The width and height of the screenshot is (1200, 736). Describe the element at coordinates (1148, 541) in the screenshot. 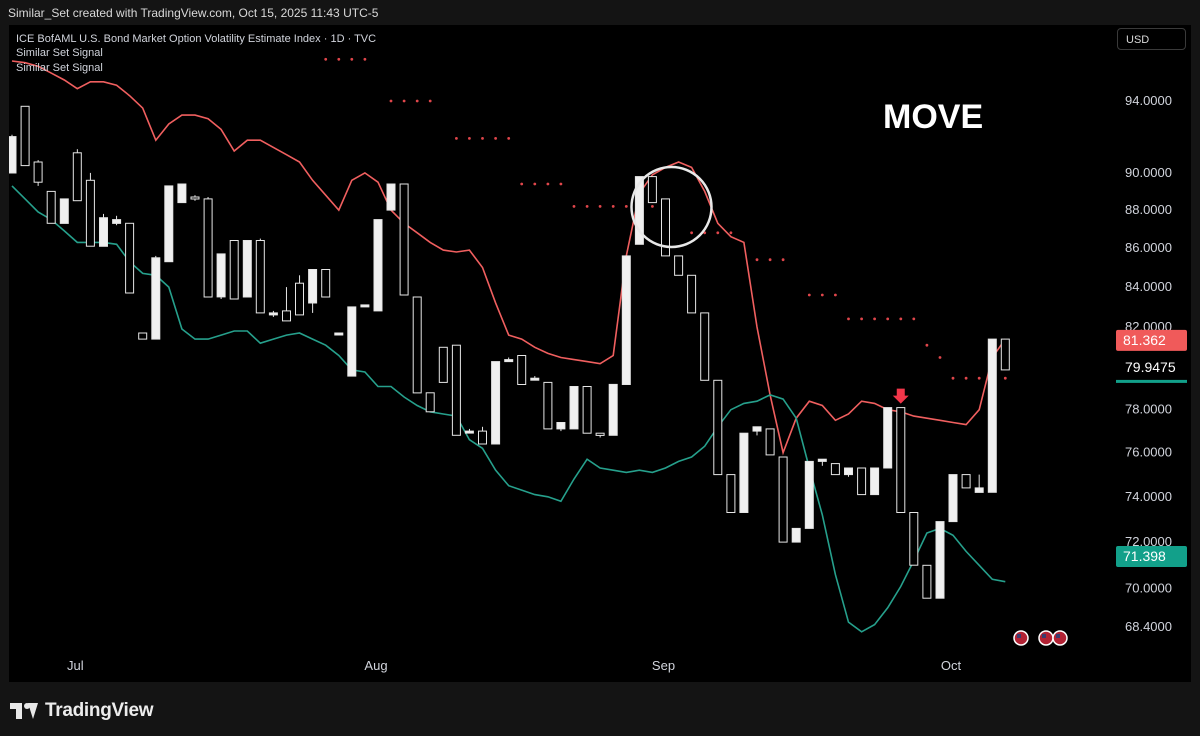

I see `price-axis-tick: 72.0000` at that location.